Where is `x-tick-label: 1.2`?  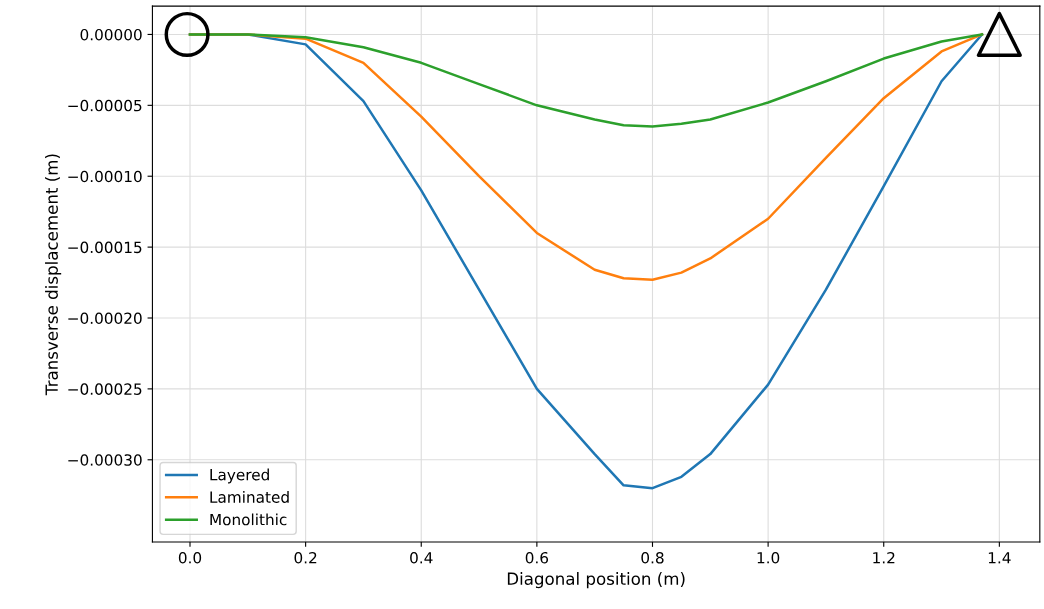
x-tick-label: 1.2 is located at coordinates (884, 558).